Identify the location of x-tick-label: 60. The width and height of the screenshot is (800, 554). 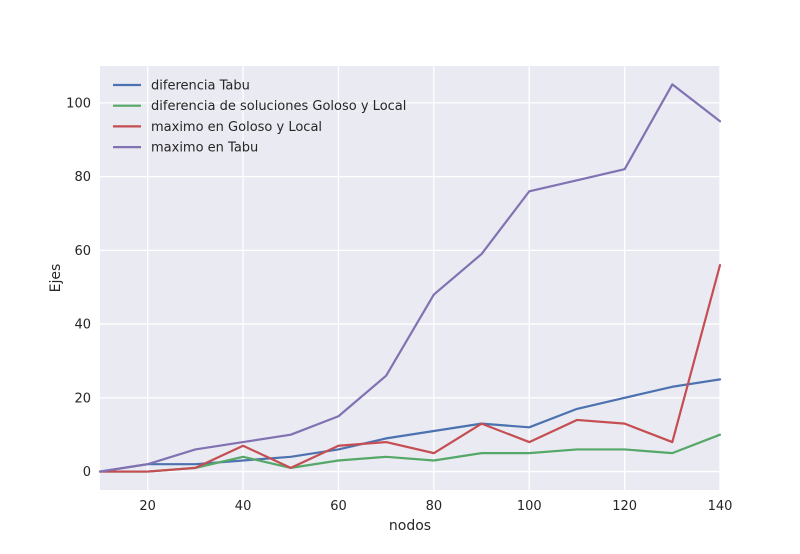
(338, 506).